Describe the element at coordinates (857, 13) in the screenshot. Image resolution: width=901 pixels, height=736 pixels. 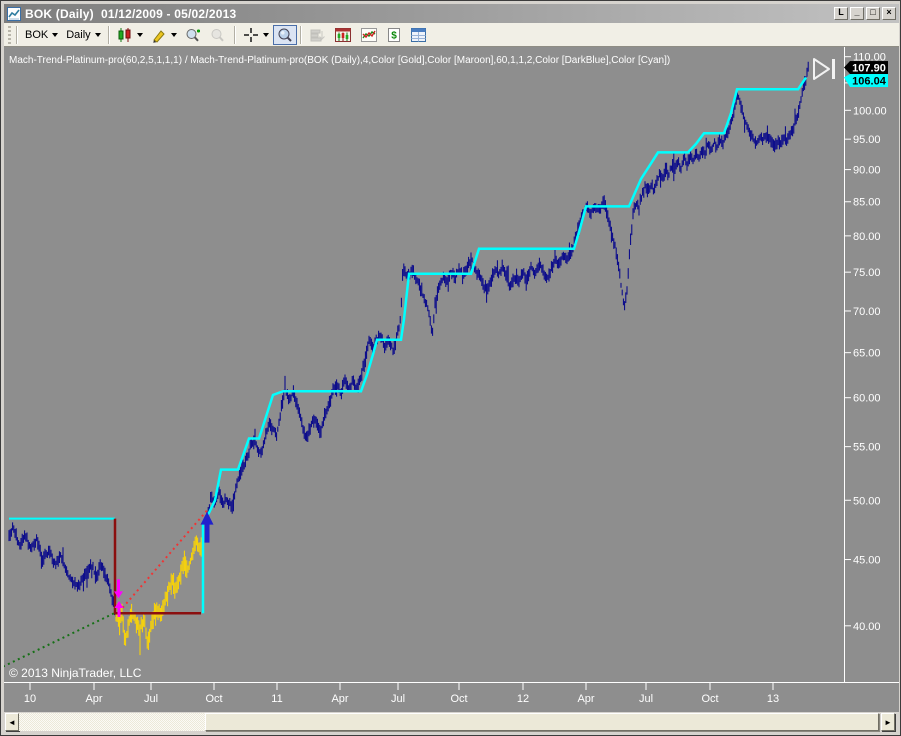
I see `minimize-button: _` at that location.